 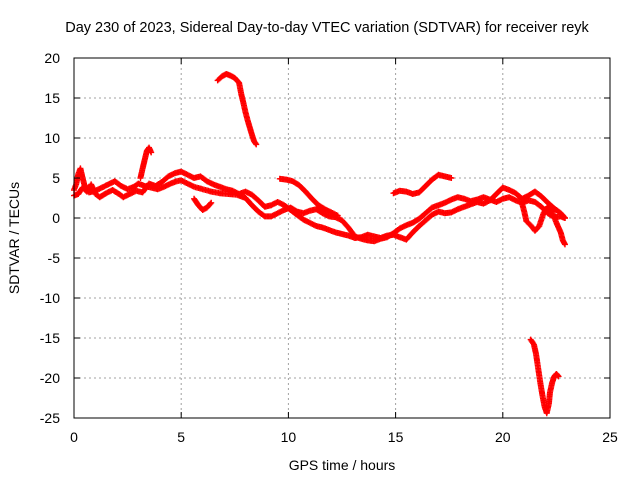 I want to click on y-tick-label: -10, so click(x=50, y=298).